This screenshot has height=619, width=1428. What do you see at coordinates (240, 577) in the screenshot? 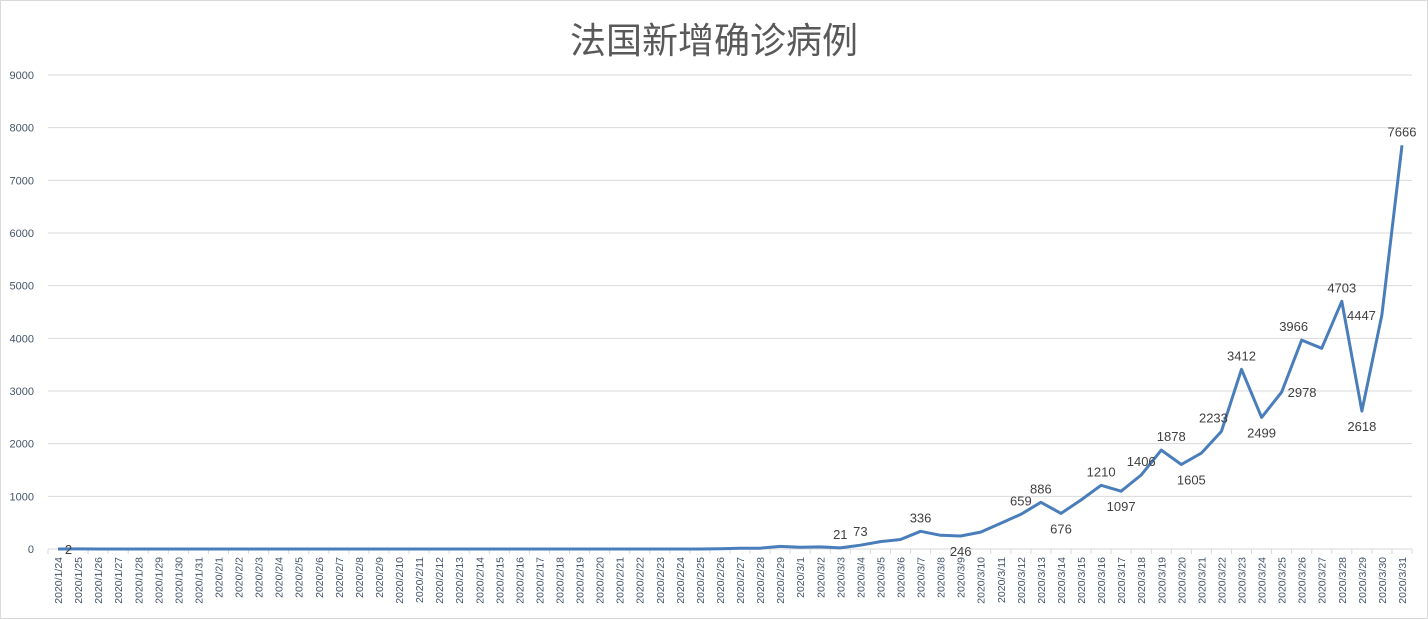
I see `x-tick-label: 2020/2/2` at bounding box center [240, 577].